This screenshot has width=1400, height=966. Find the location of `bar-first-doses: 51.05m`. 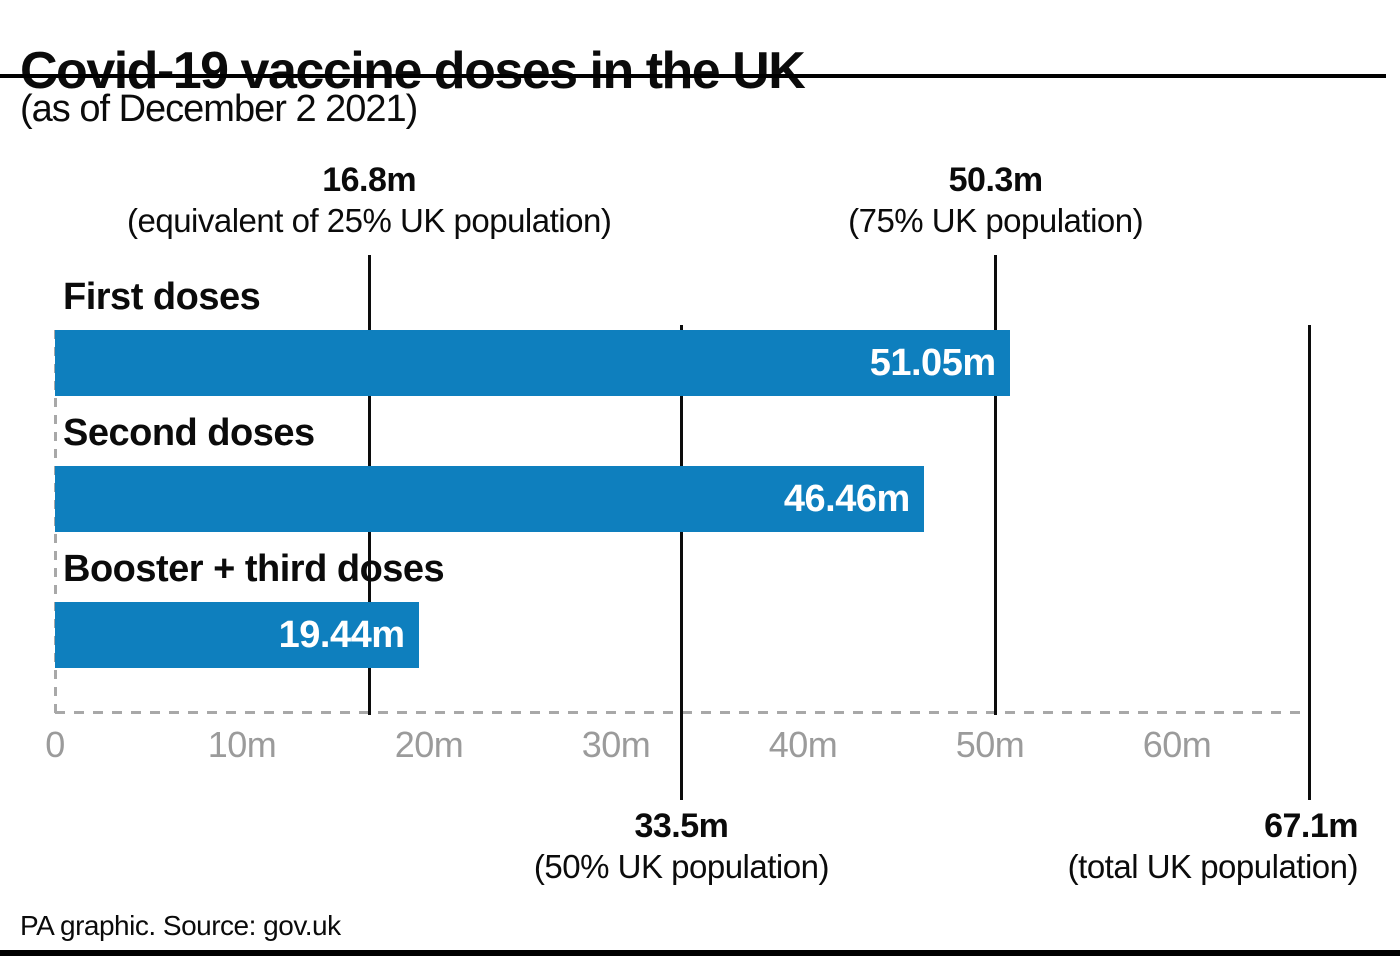

bar-first-doses: 51.05m is located at coordinates (532, 363).